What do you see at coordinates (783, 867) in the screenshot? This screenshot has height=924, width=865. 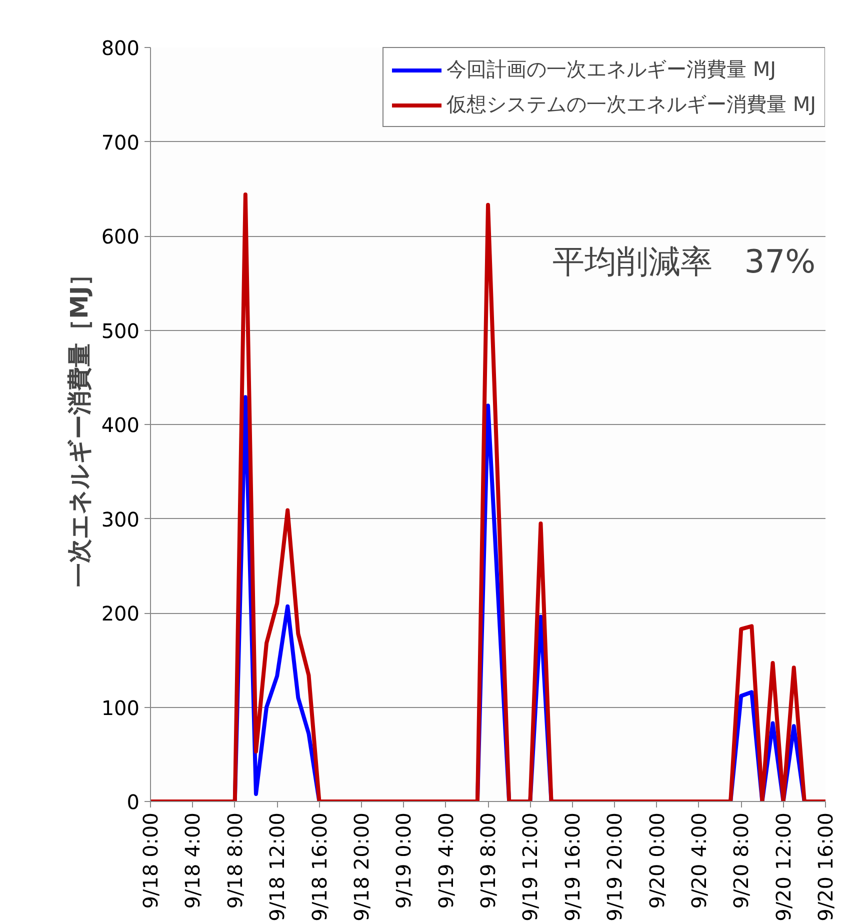 I see `x-tick-label: 9/20 12:00` at bounding box center [783, 867].